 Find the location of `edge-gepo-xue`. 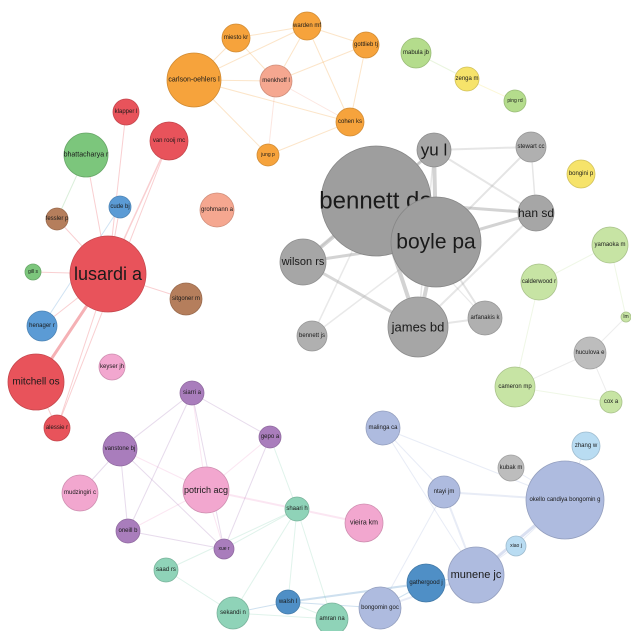

edge-gepo-xue is located at coordinates (247, 493).